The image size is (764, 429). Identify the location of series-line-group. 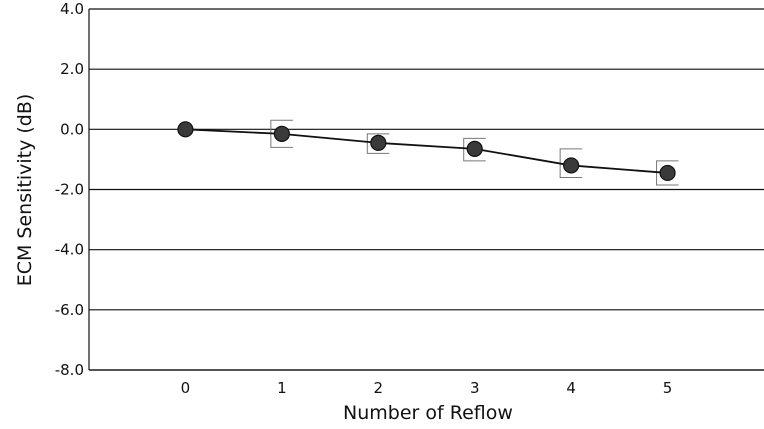
(426, 151).